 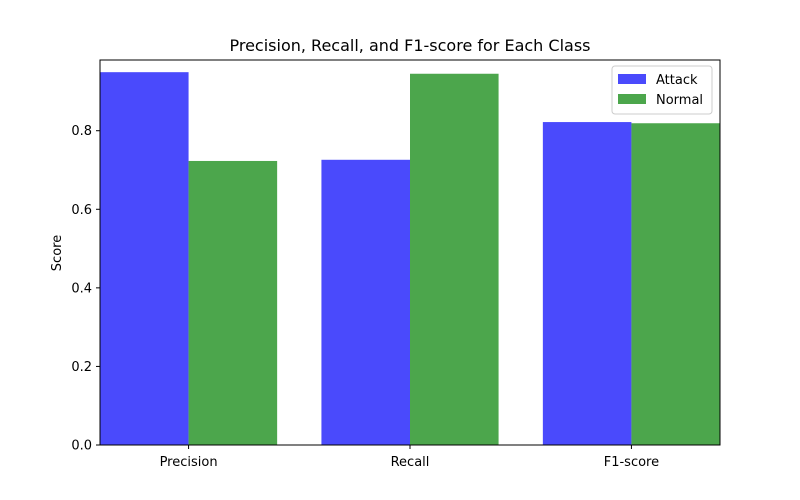 I want to click on y-tick-label: 0.0, so click(x=81, y=446).